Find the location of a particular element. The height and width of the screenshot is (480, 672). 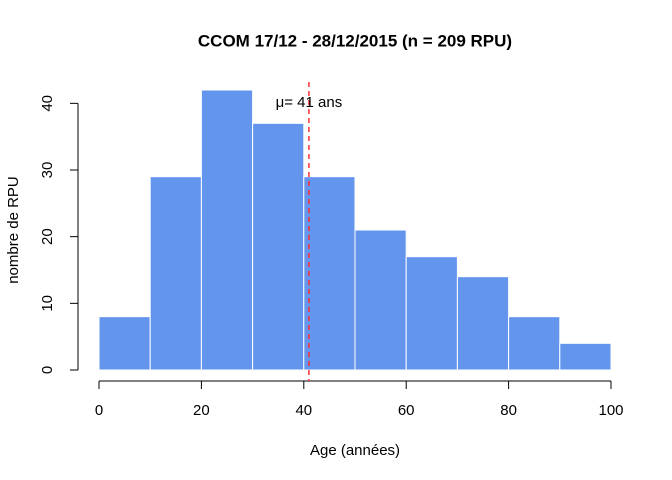

y-axis-label: nombre de RPU is located at coordinates (13, 230).